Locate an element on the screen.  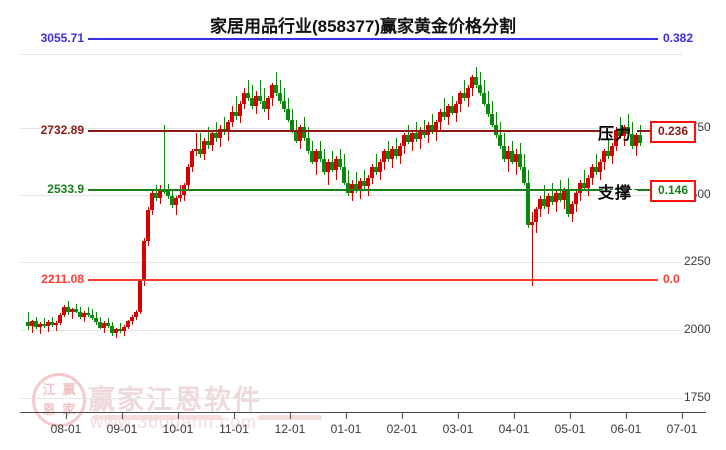
support-ratio-value: 0.146 is located at coordinates (673, 190).